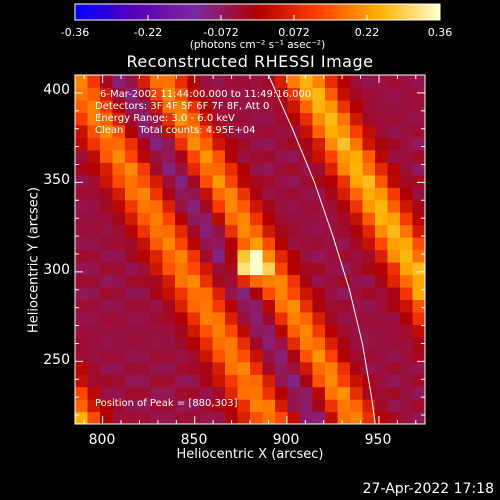  Describe the element at coordinates (286, 440) in the screenshot. I see `x-tick-label: 900` at that location.